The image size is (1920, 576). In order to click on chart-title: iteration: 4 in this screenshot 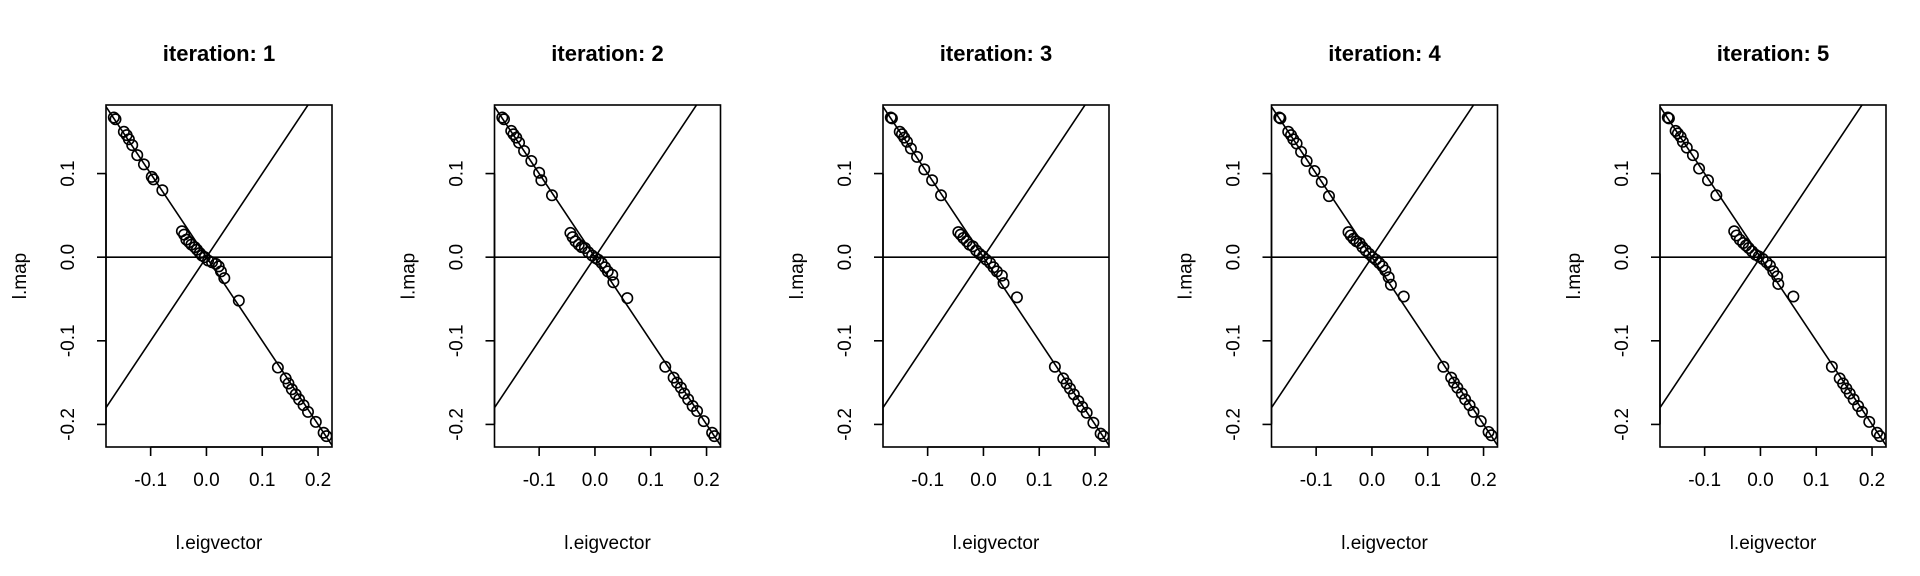, I will do `click(1384, 53)`.